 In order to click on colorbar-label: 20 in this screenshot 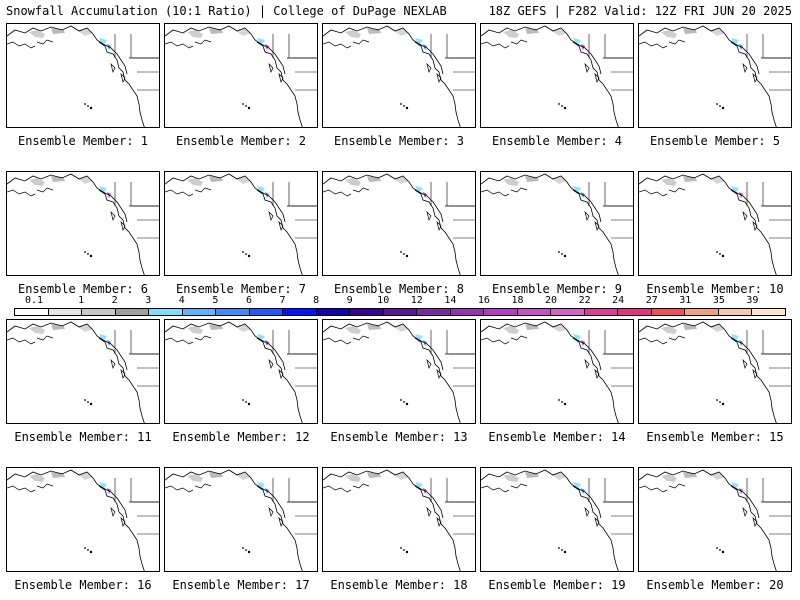, I will do `click(551, 300)`.